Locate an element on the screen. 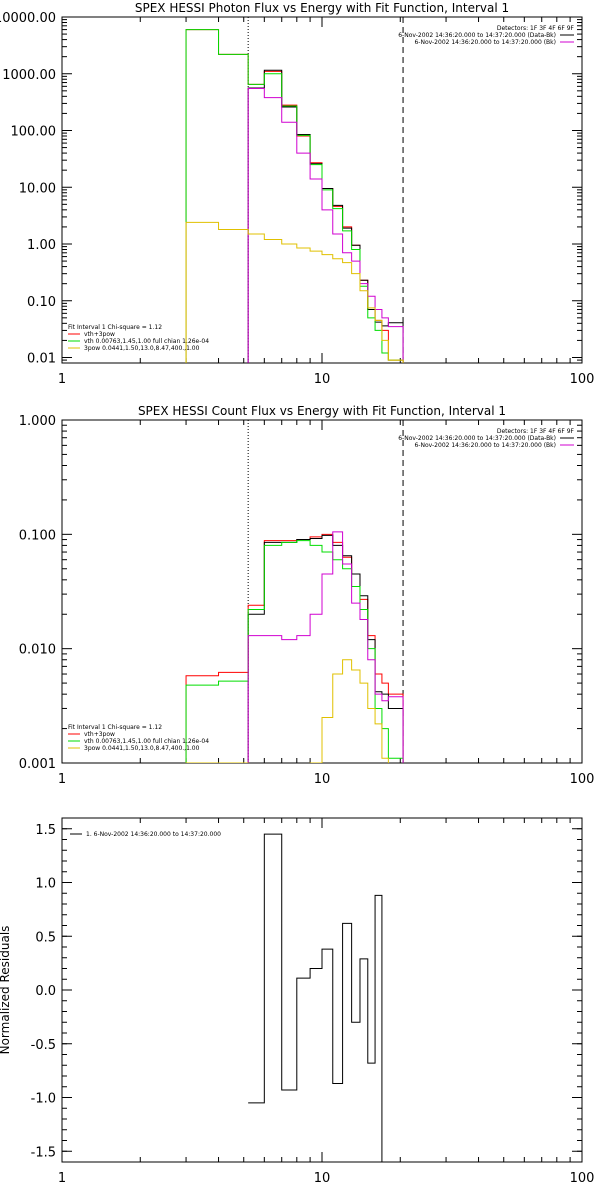 The width and height of the screenshot is (600, 1204). y-tick-label: -0.5 is located at coordinates (43, 1045).